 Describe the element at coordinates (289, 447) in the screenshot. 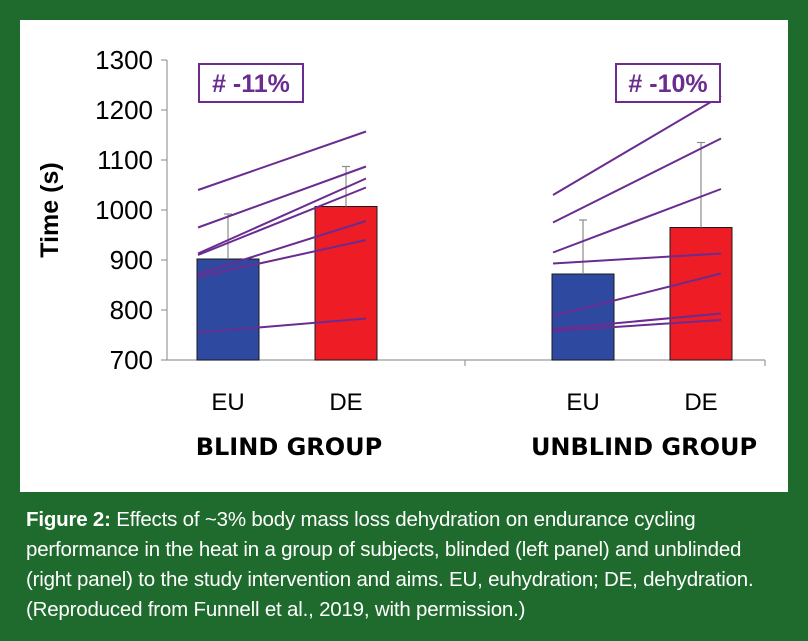

I see `group-label: BLIND GROUP` at that location.